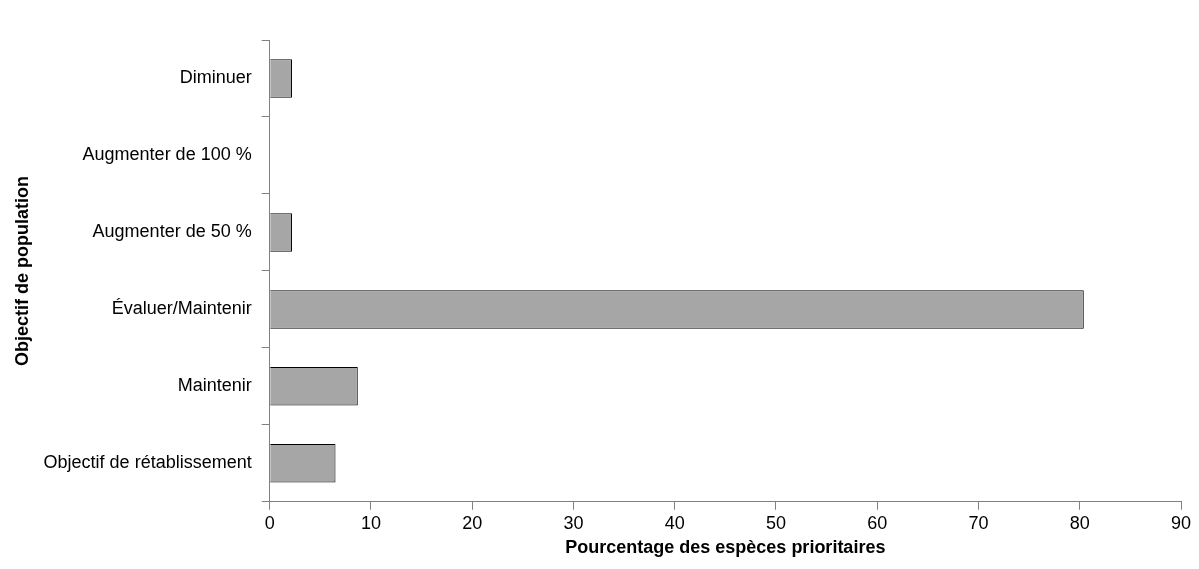  Describe the element at coordinates (214, 385) in the screenshot. I see `y-tick-label: Maintenir` at that location.